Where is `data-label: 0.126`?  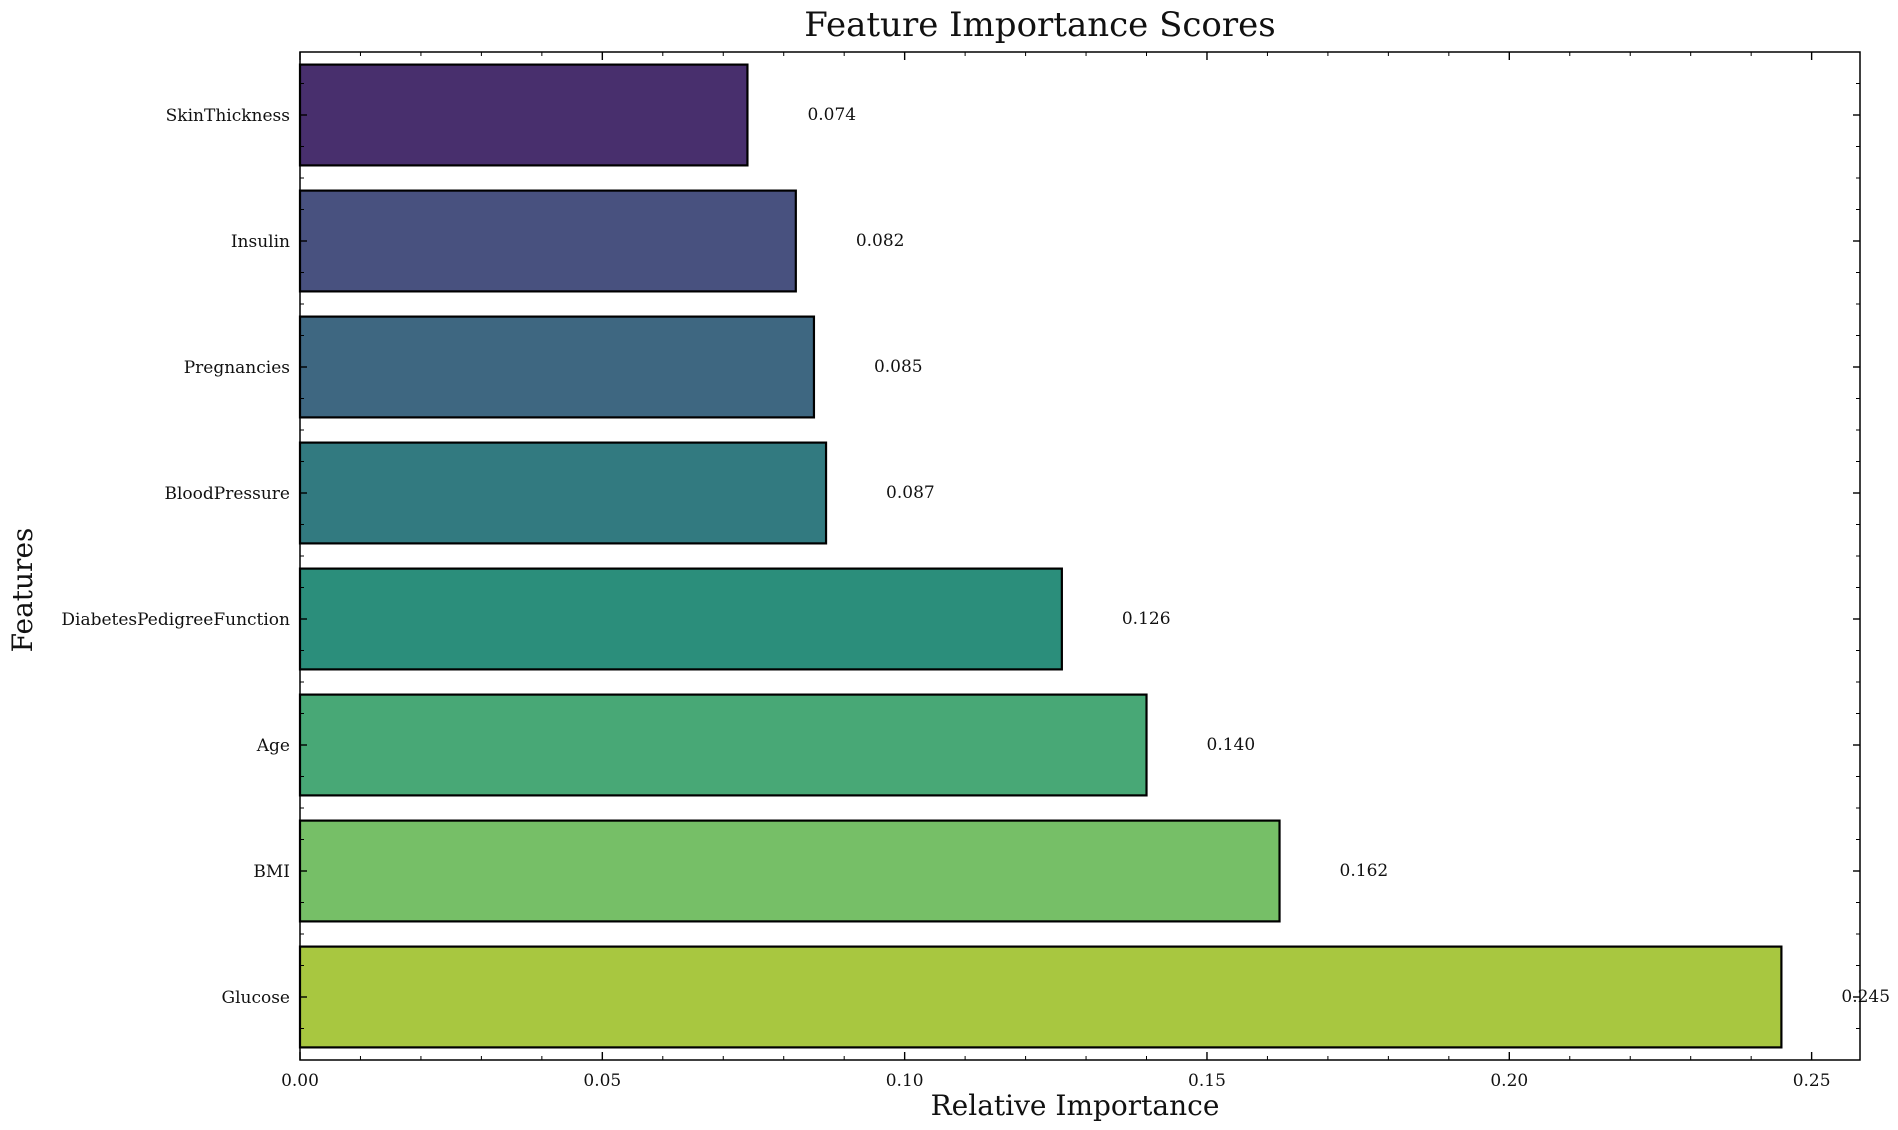 data-label: 0.126 is located at coordinates (1146, 619).